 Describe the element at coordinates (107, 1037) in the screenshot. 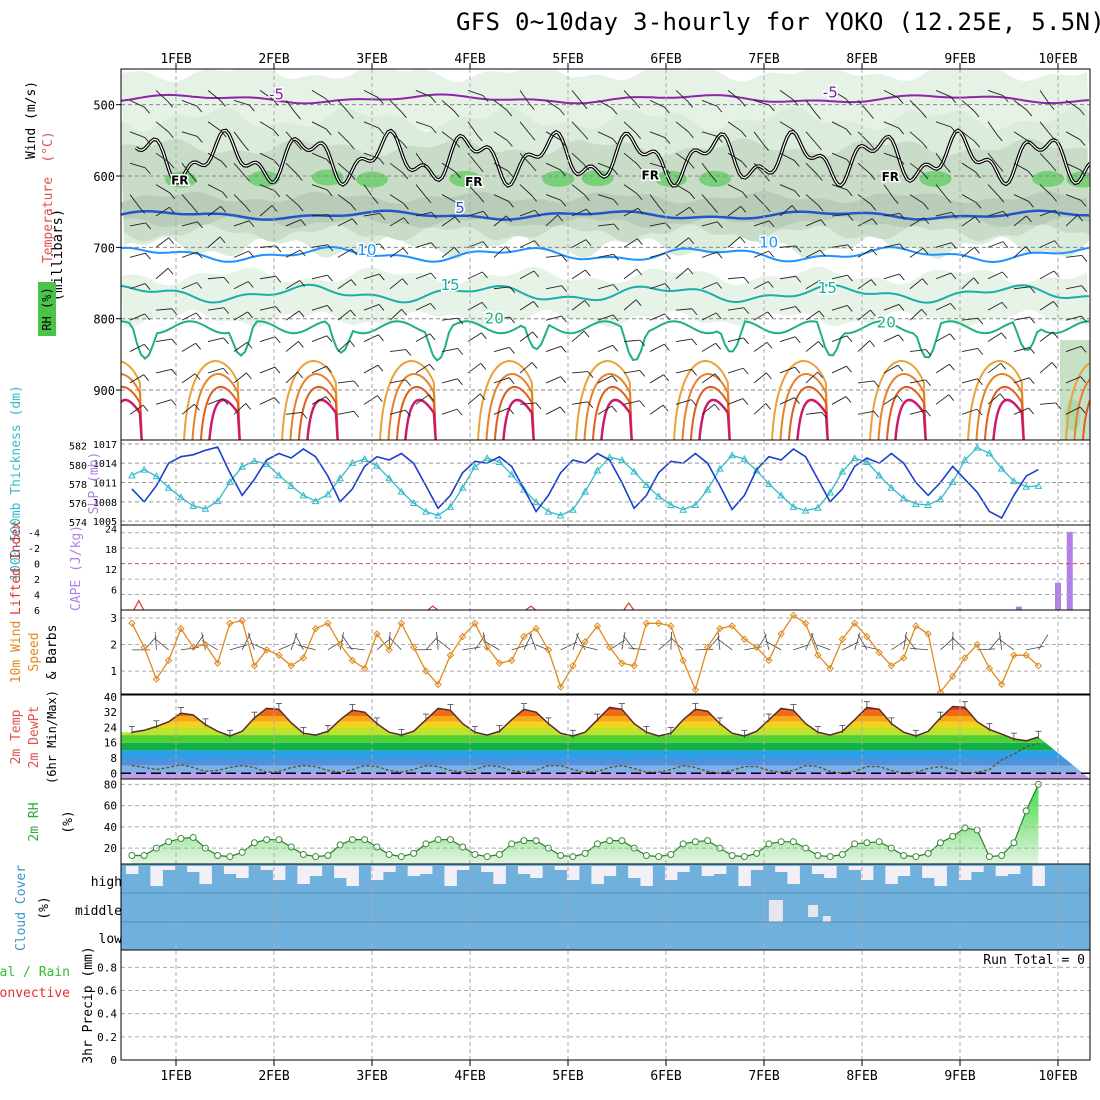

I see `tick-label: 0.2` at that location.